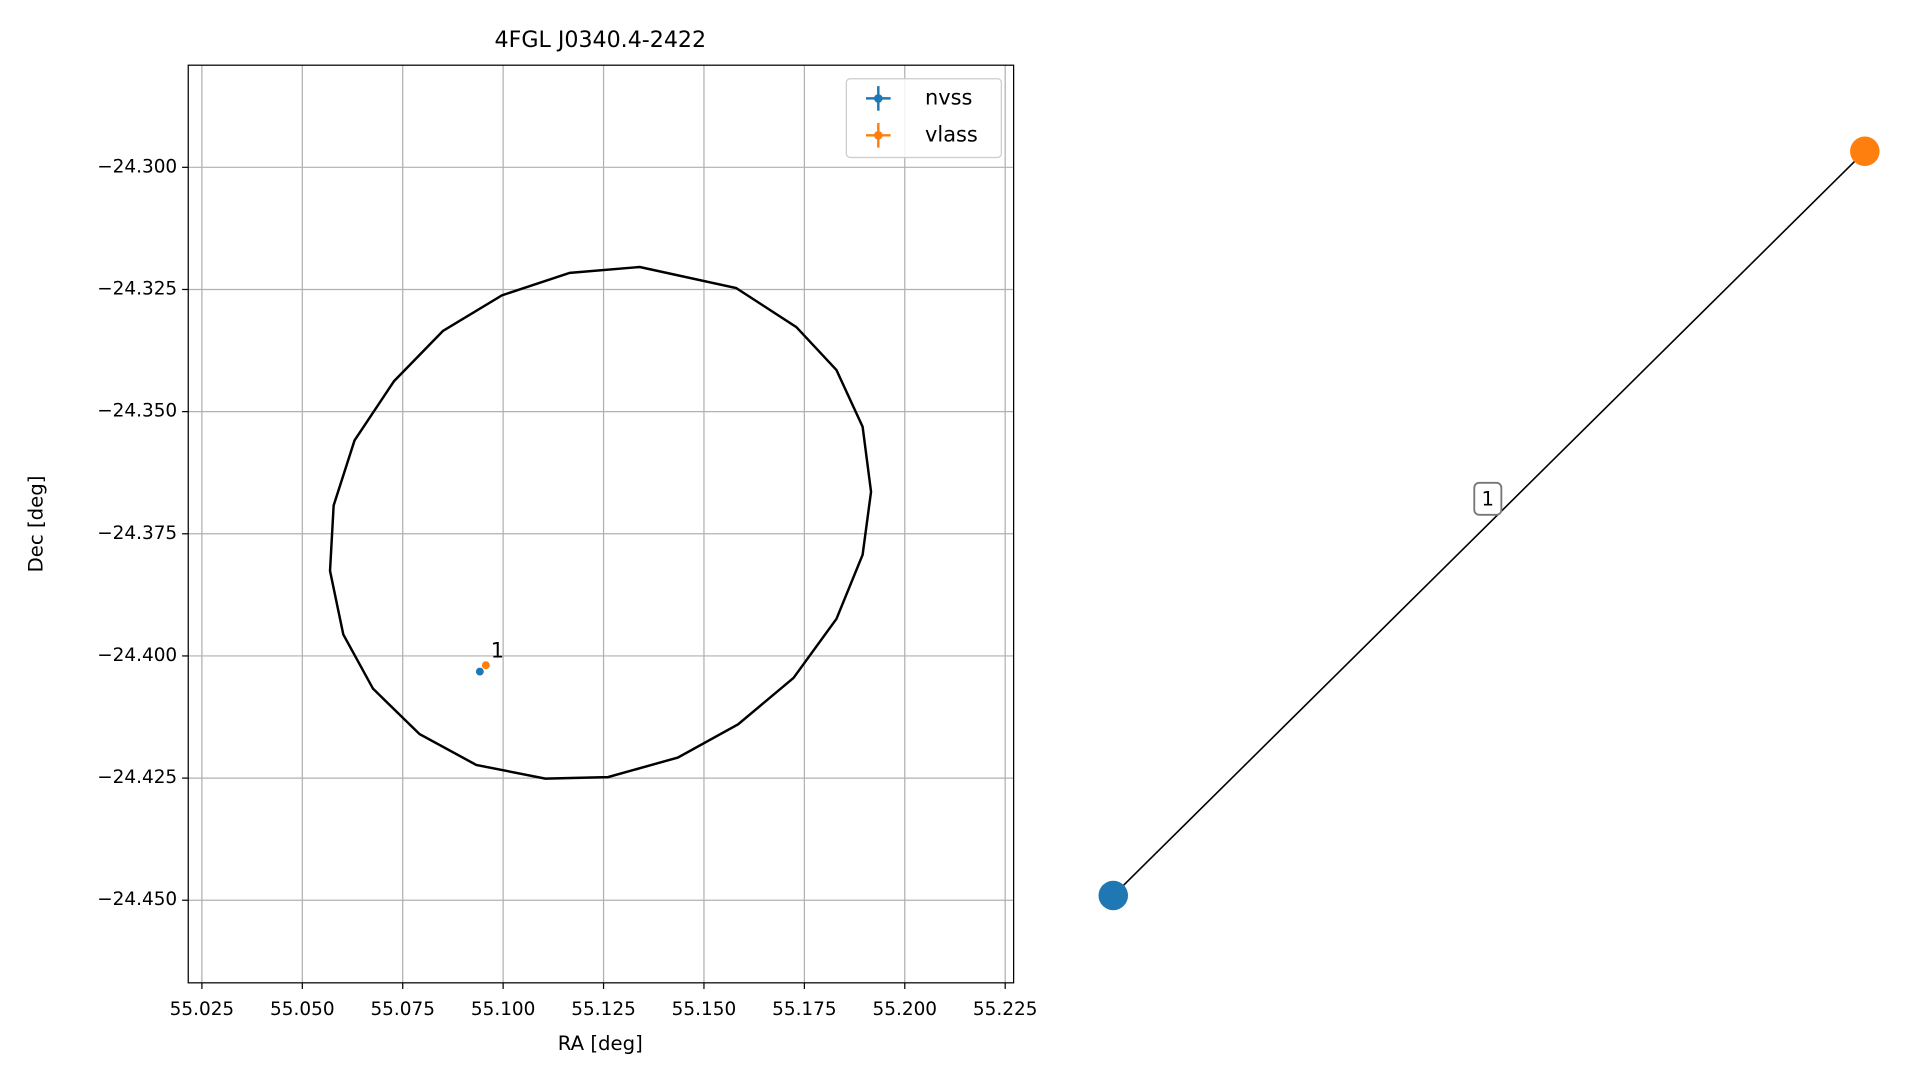 This screenshot has height=1080, width=1919. What do you see at coordinates (137, 899) in the screenshot?
I see `y-tick-label: −24.450` at bounding box center [137, 899].